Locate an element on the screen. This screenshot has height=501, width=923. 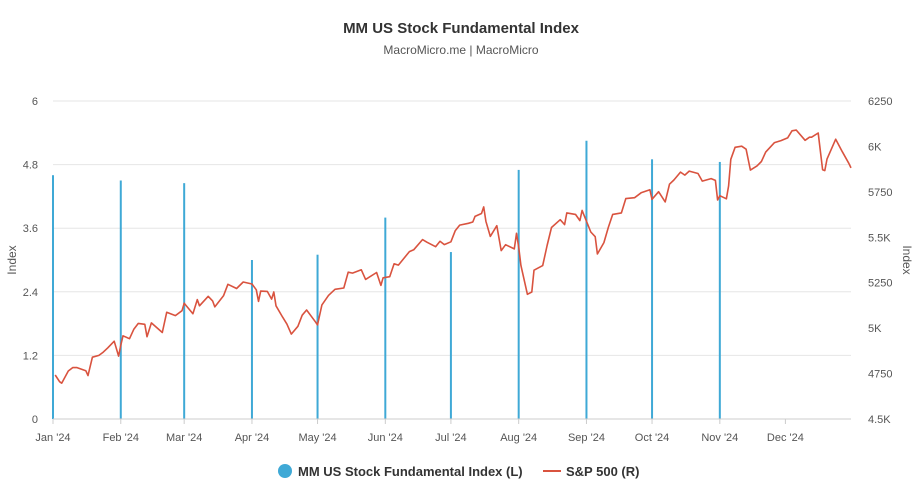
right-tick-label-1: 4750 is located at coordinates (880, 375).